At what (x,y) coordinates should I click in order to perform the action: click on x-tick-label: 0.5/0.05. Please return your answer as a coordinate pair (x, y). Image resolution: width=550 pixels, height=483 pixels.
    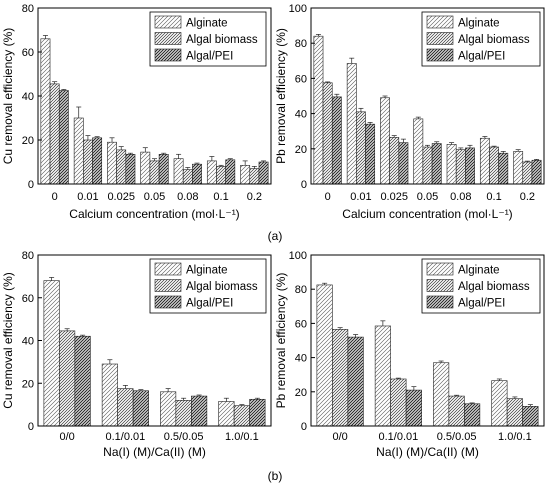
    Looking at the image, I should click on (457, 437).